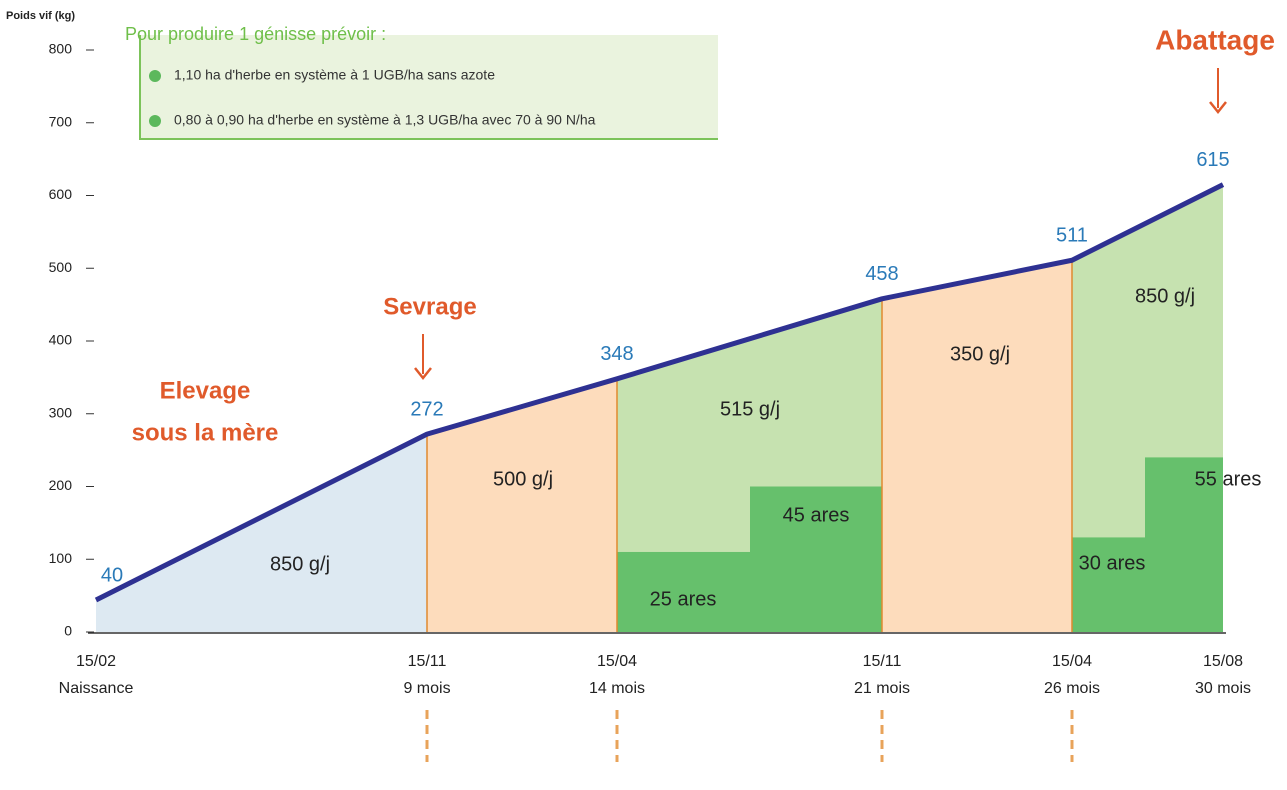 This screenshot has height=790, width=1287. I want to click on rate-label: 515 g/j, so click(750, 409).